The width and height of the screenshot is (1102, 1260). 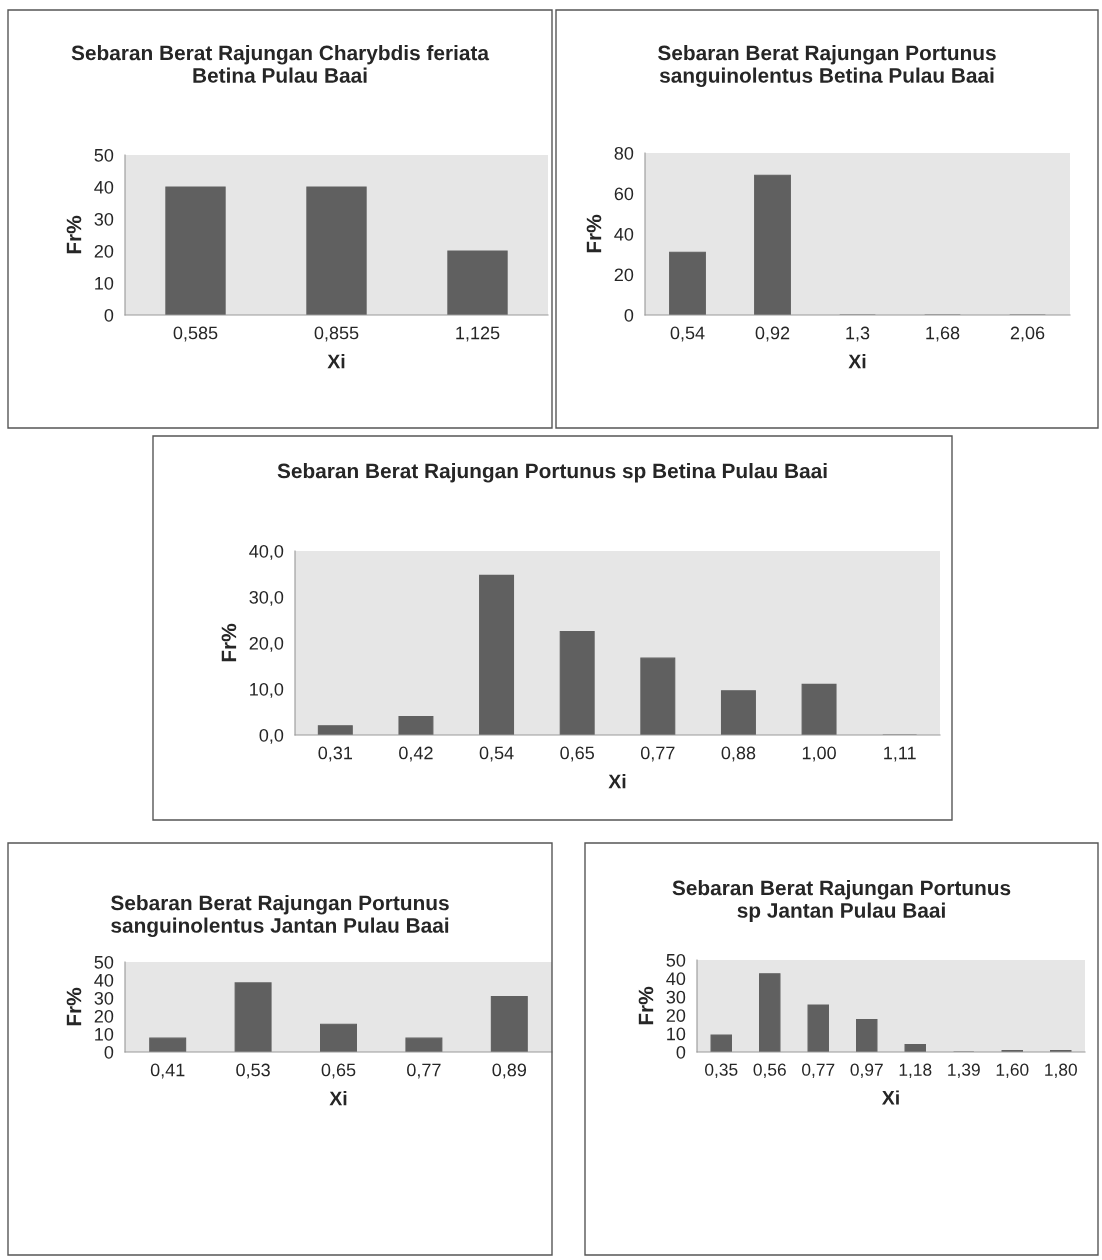 What do you see at coordinates (336, 334) in the screenshot?
I see `x-tick-label: 0,855` at bounding box center [336, 334].